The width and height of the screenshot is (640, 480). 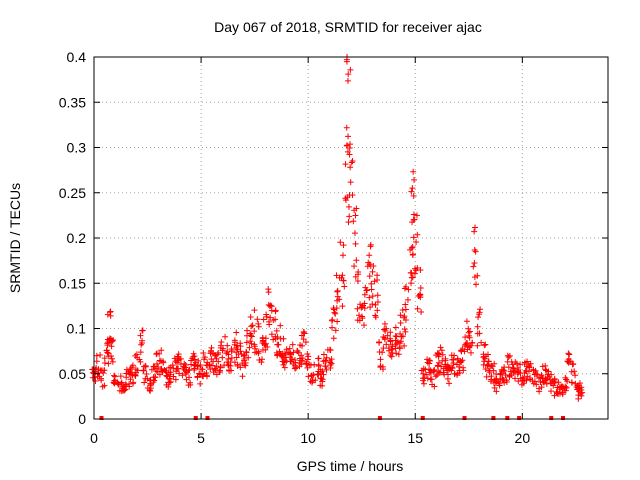 I want to click on y-tick-label: 0.35, so click(x=72, y=102).